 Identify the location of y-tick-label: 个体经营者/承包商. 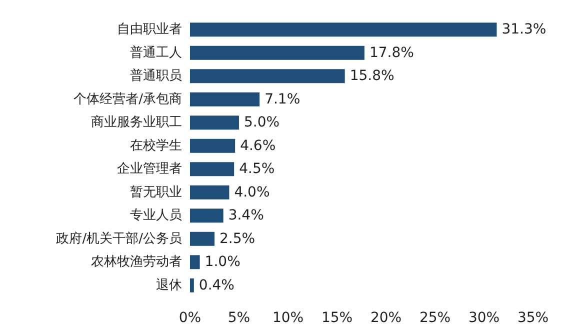
(128, 99).